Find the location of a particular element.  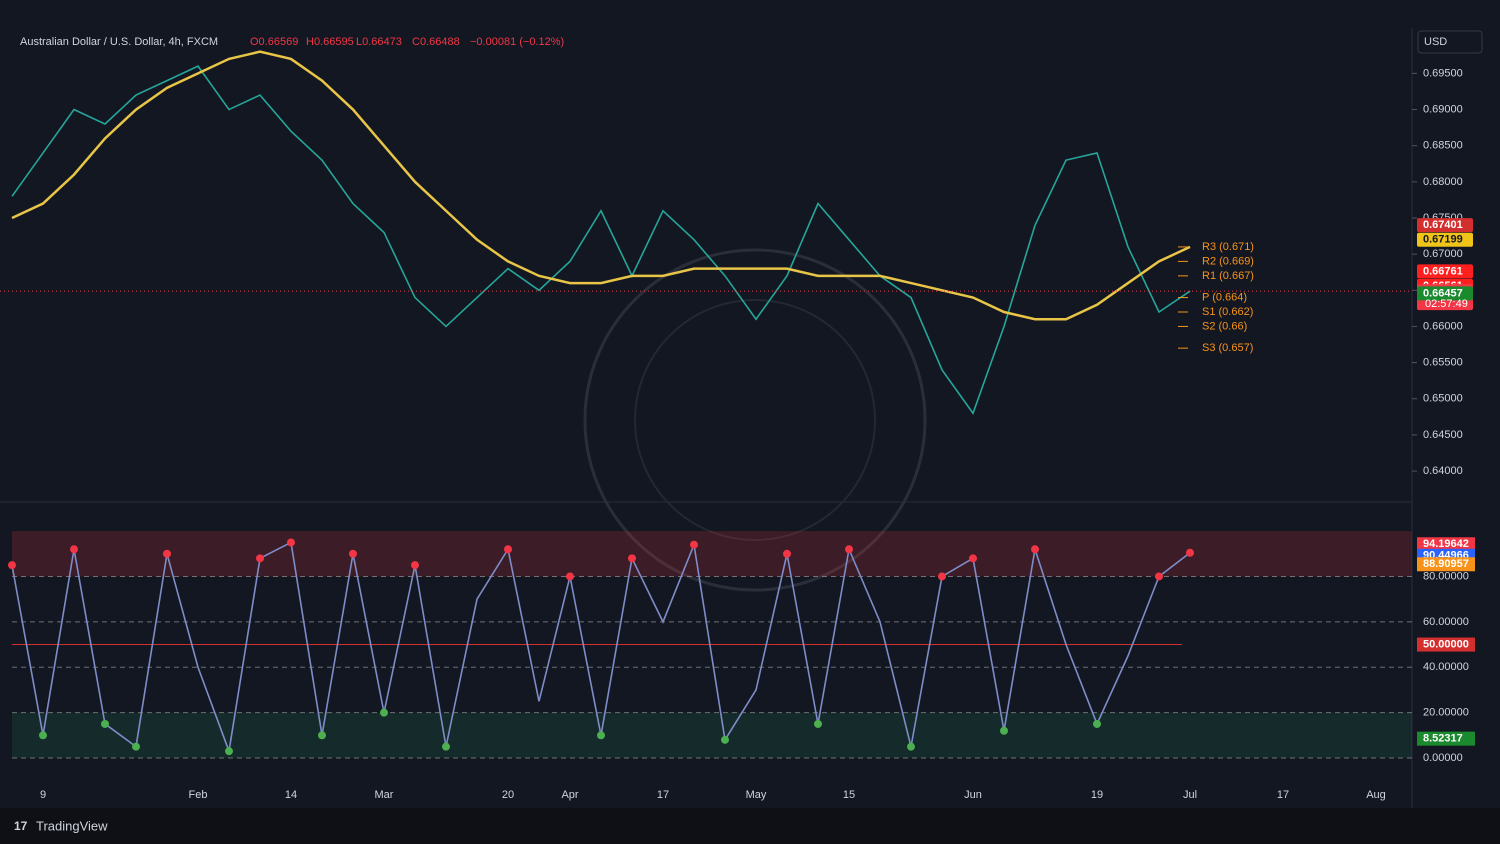

x-tick-label: Jul is located at coordinates (1190, 795).